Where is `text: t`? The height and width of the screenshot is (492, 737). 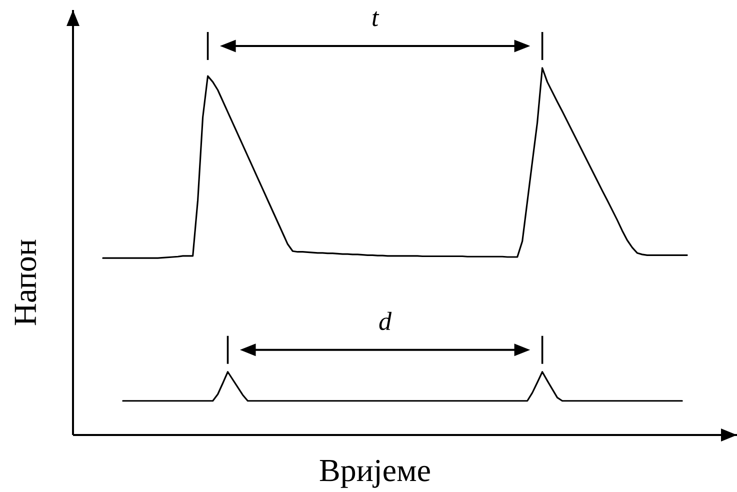
text: t is located at coordinates (376, 18).